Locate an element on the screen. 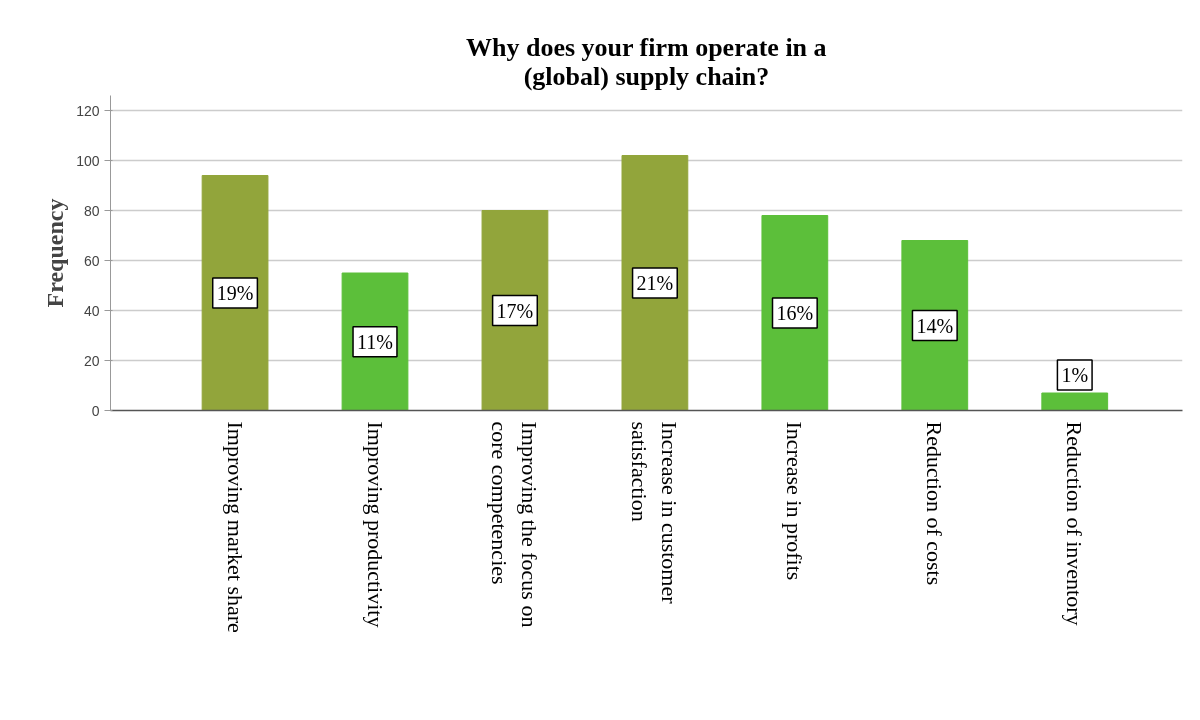 The height and width of the screenshot is (720, 1200). y-tick-label: 100 is located at coordinates (88, 160).